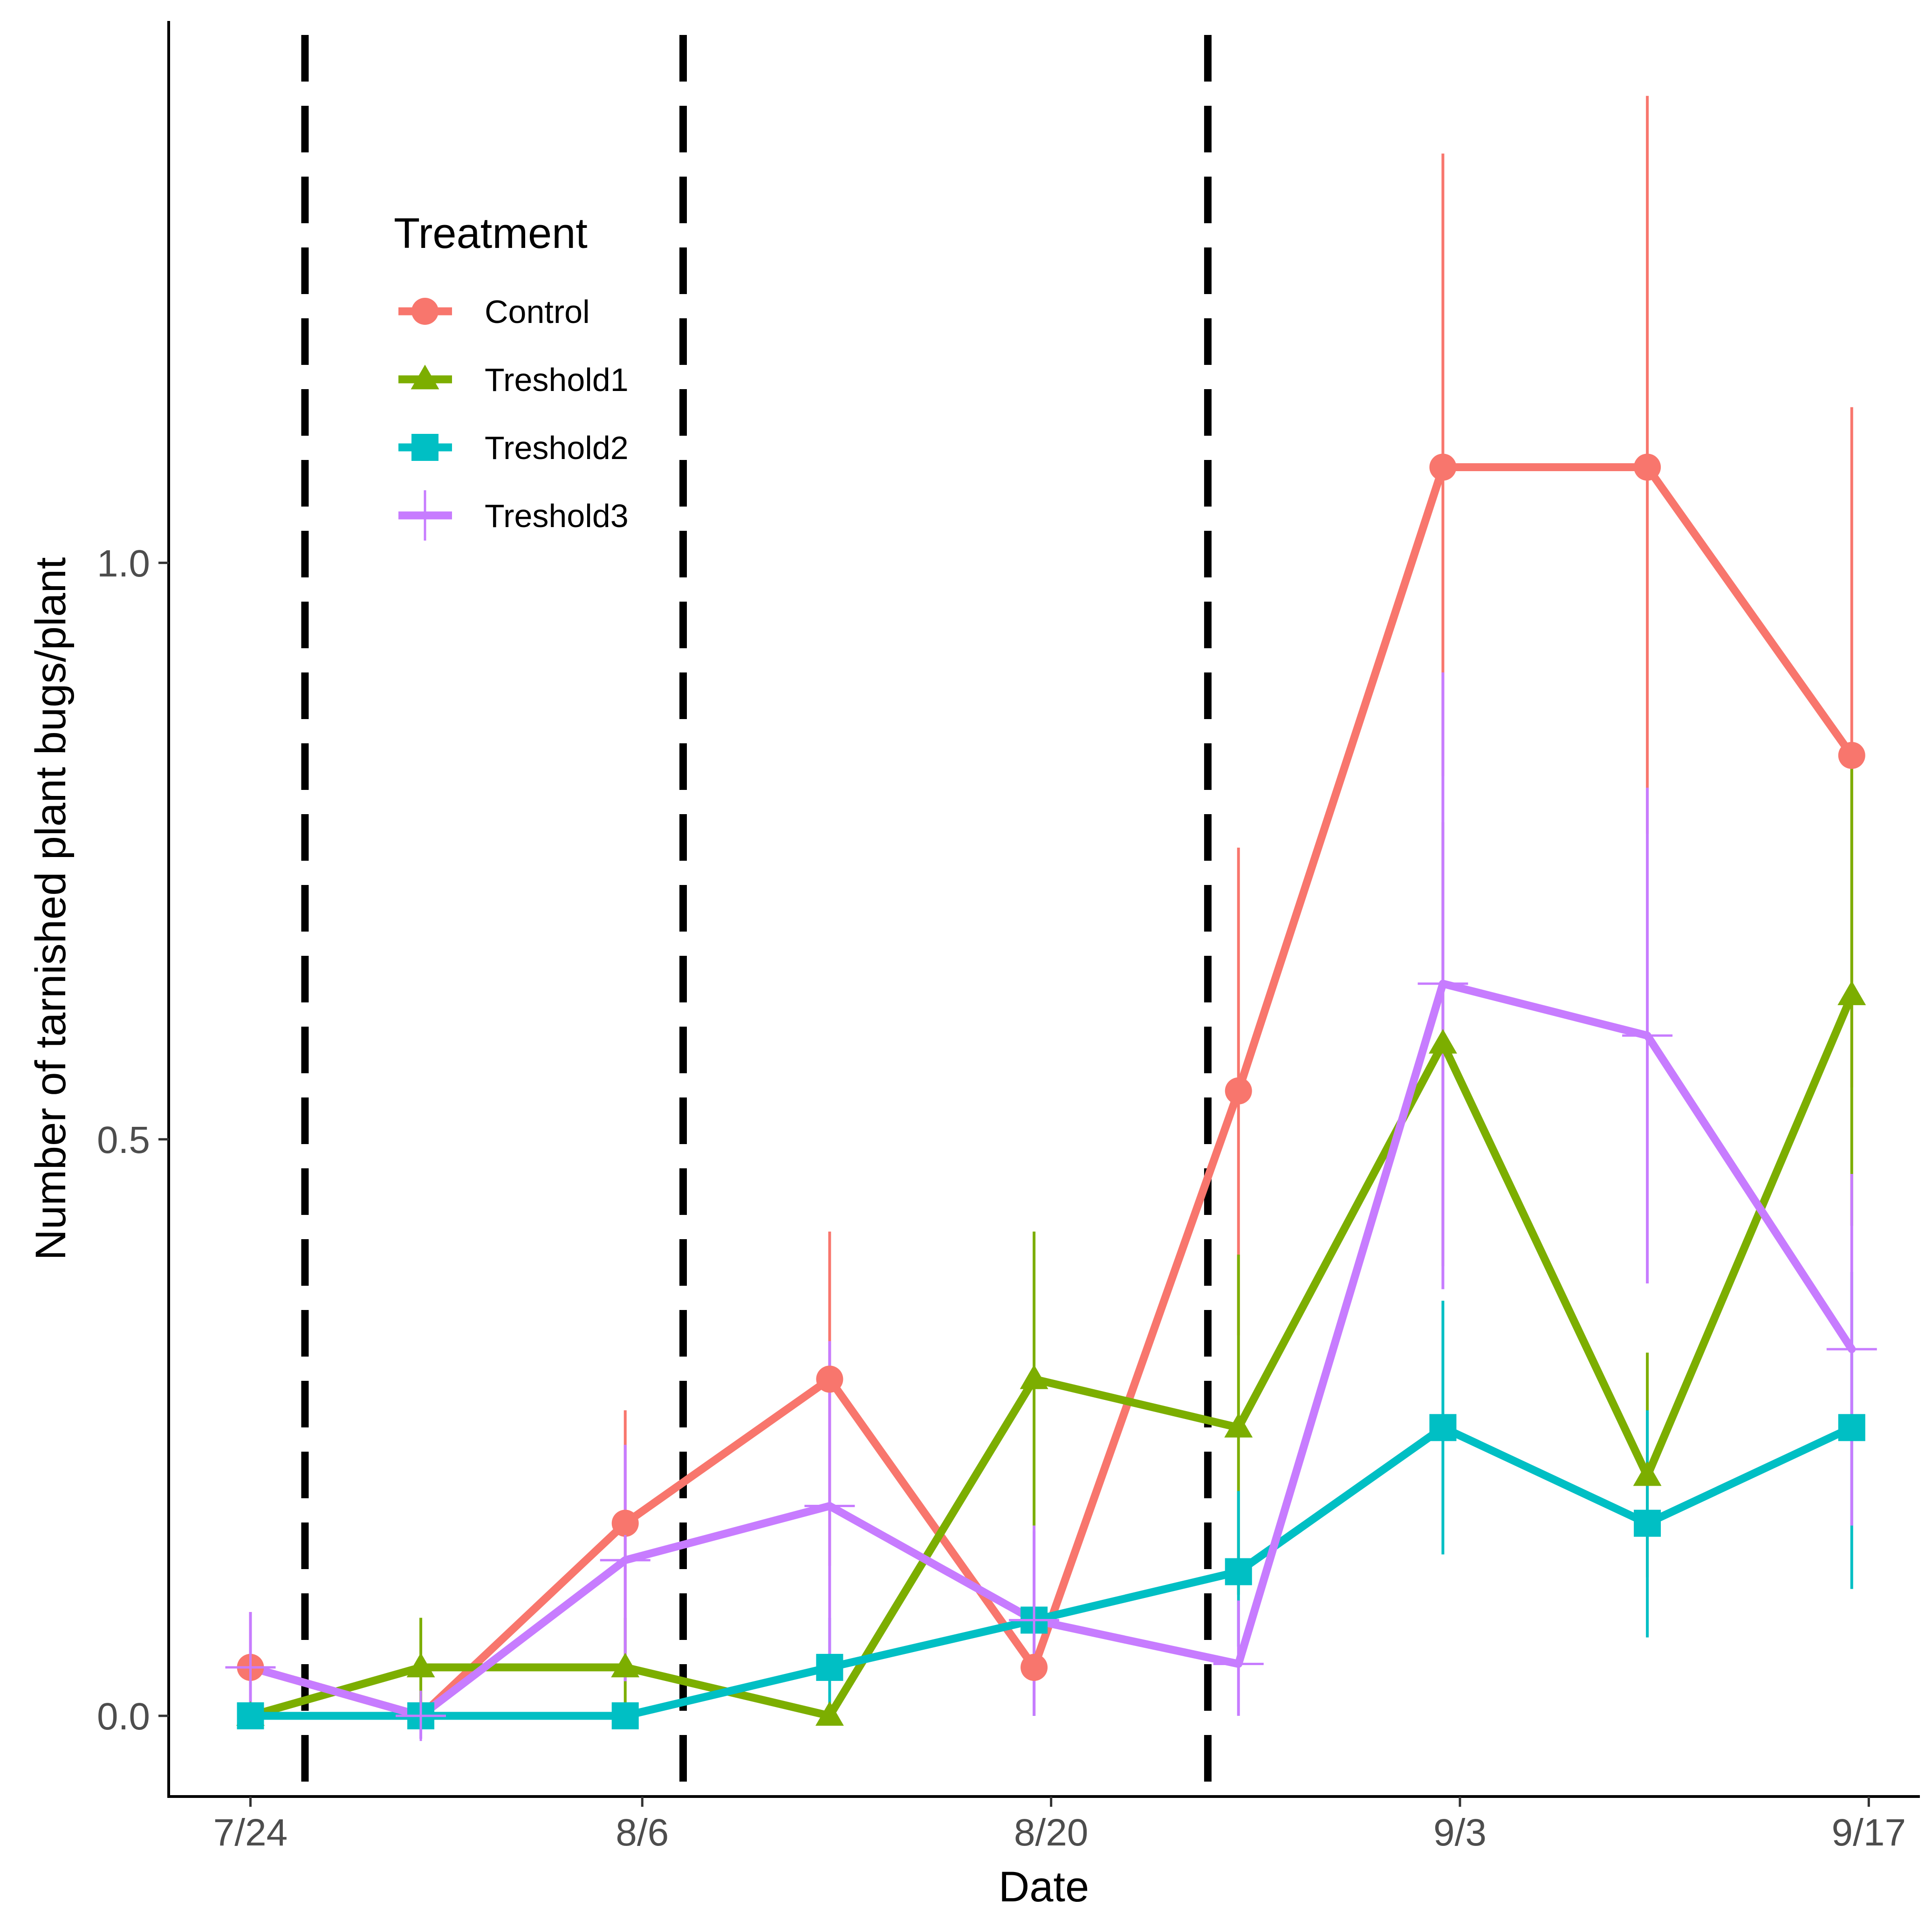 The width and height of the screenshot is (1932, 1927). Describe the element at coordinates (557, 516) in the screenshot. I see `legend-label-treshold3: Treshold3` at that location.